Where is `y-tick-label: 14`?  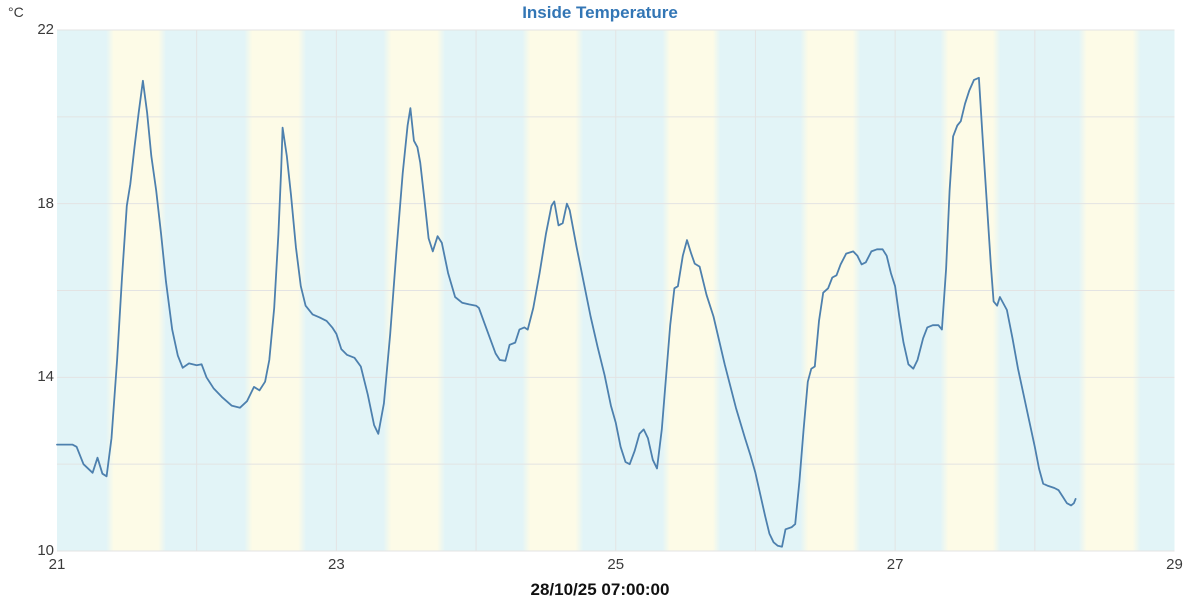 y-tick-label: 14 is located at coordinates (45, 377).